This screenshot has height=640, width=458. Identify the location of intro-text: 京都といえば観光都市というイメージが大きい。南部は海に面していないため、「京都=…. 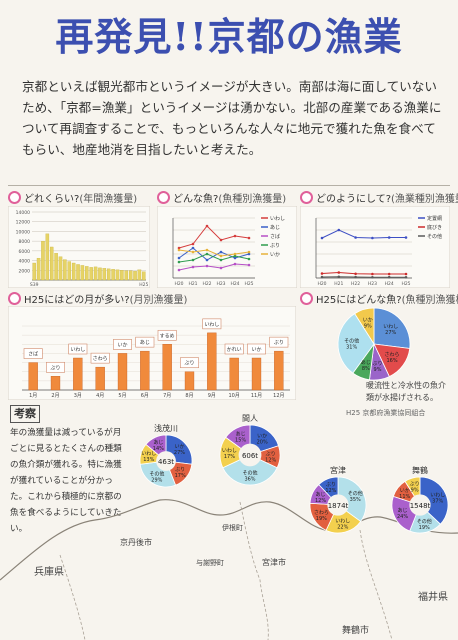
(232, 118).